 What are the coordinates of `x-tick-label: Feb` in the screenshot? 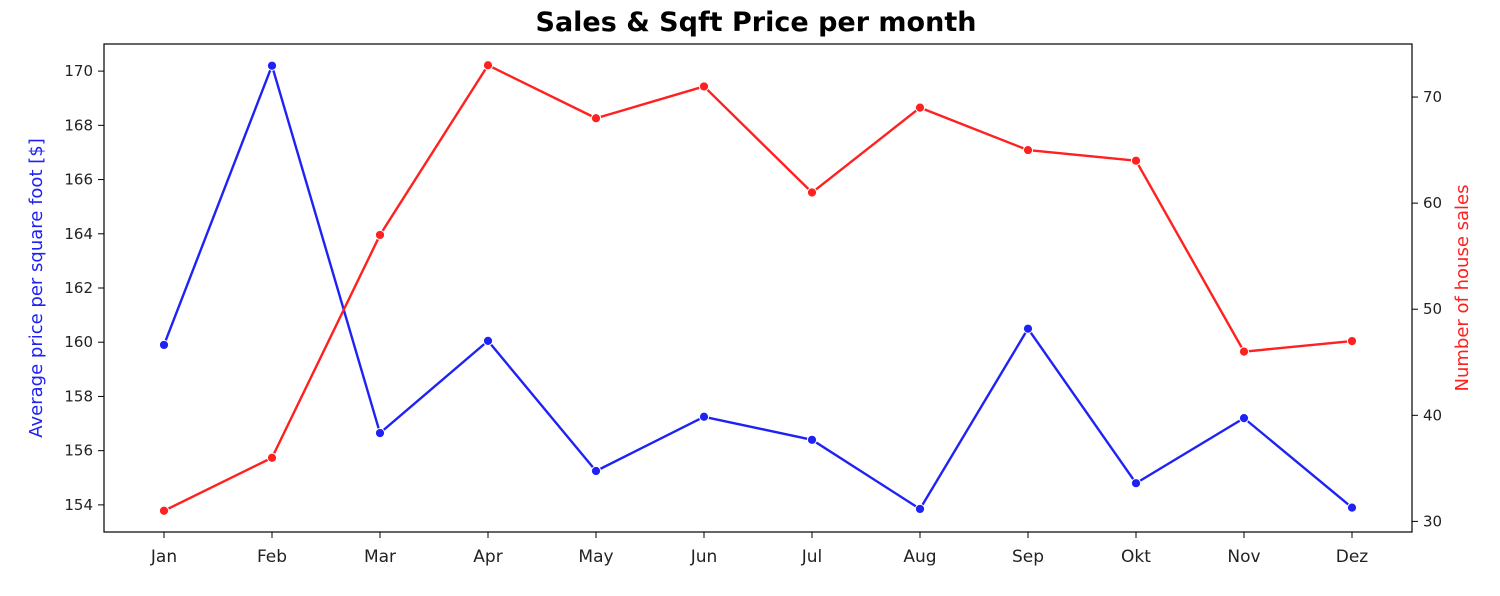 It's located at (272, 557).